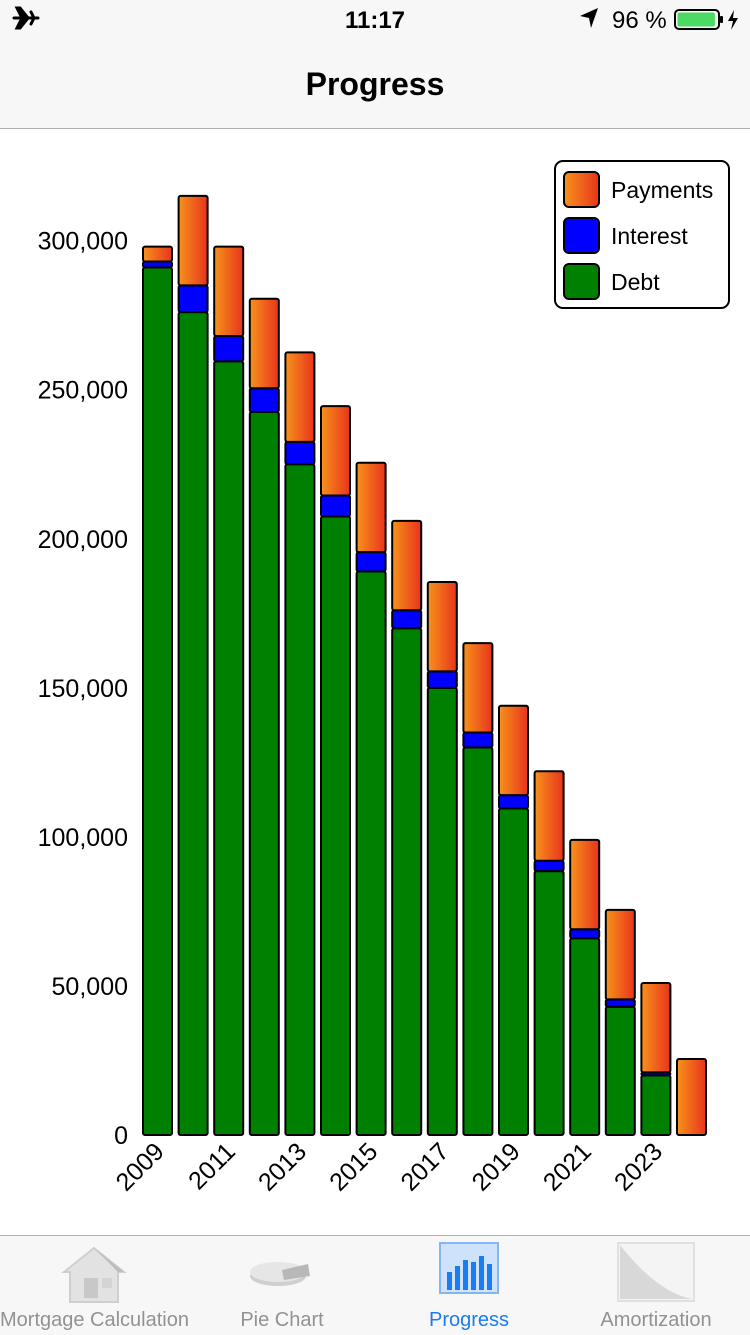 This screenshot has height=1335, width=750. I want to click on legend-swatch-interest, so click(581, 235).